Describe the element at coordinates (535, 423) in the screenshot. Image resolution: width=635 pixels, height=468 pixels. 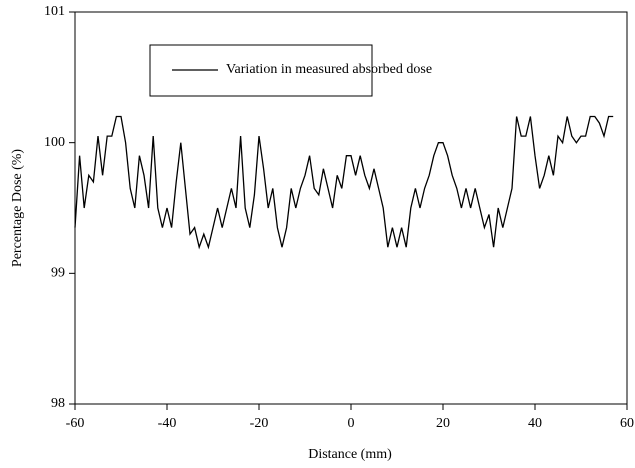
I see `x-tick-label: 40` at that location.